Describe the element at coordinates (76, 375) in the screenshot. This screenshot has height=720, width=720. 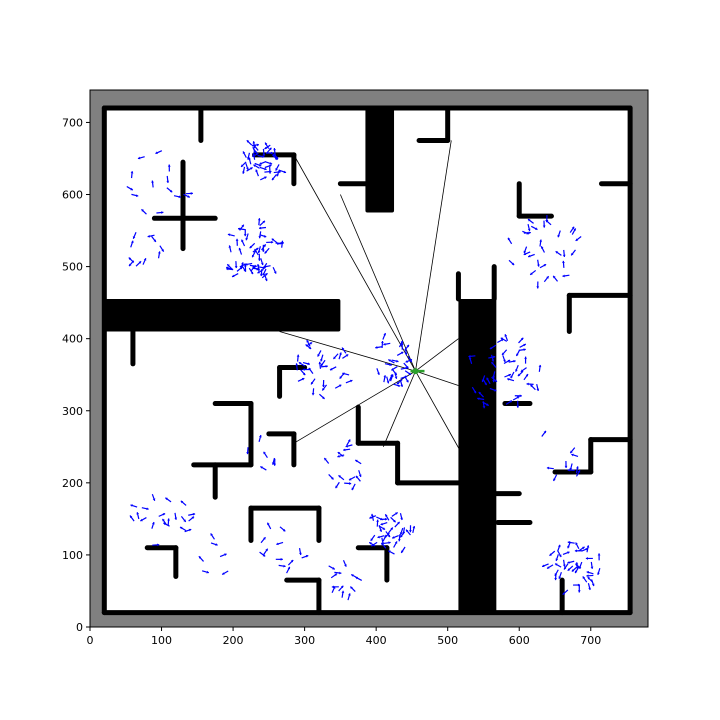
I see `y-axis: 0 100 200 300 400 500 600 700` at that location.